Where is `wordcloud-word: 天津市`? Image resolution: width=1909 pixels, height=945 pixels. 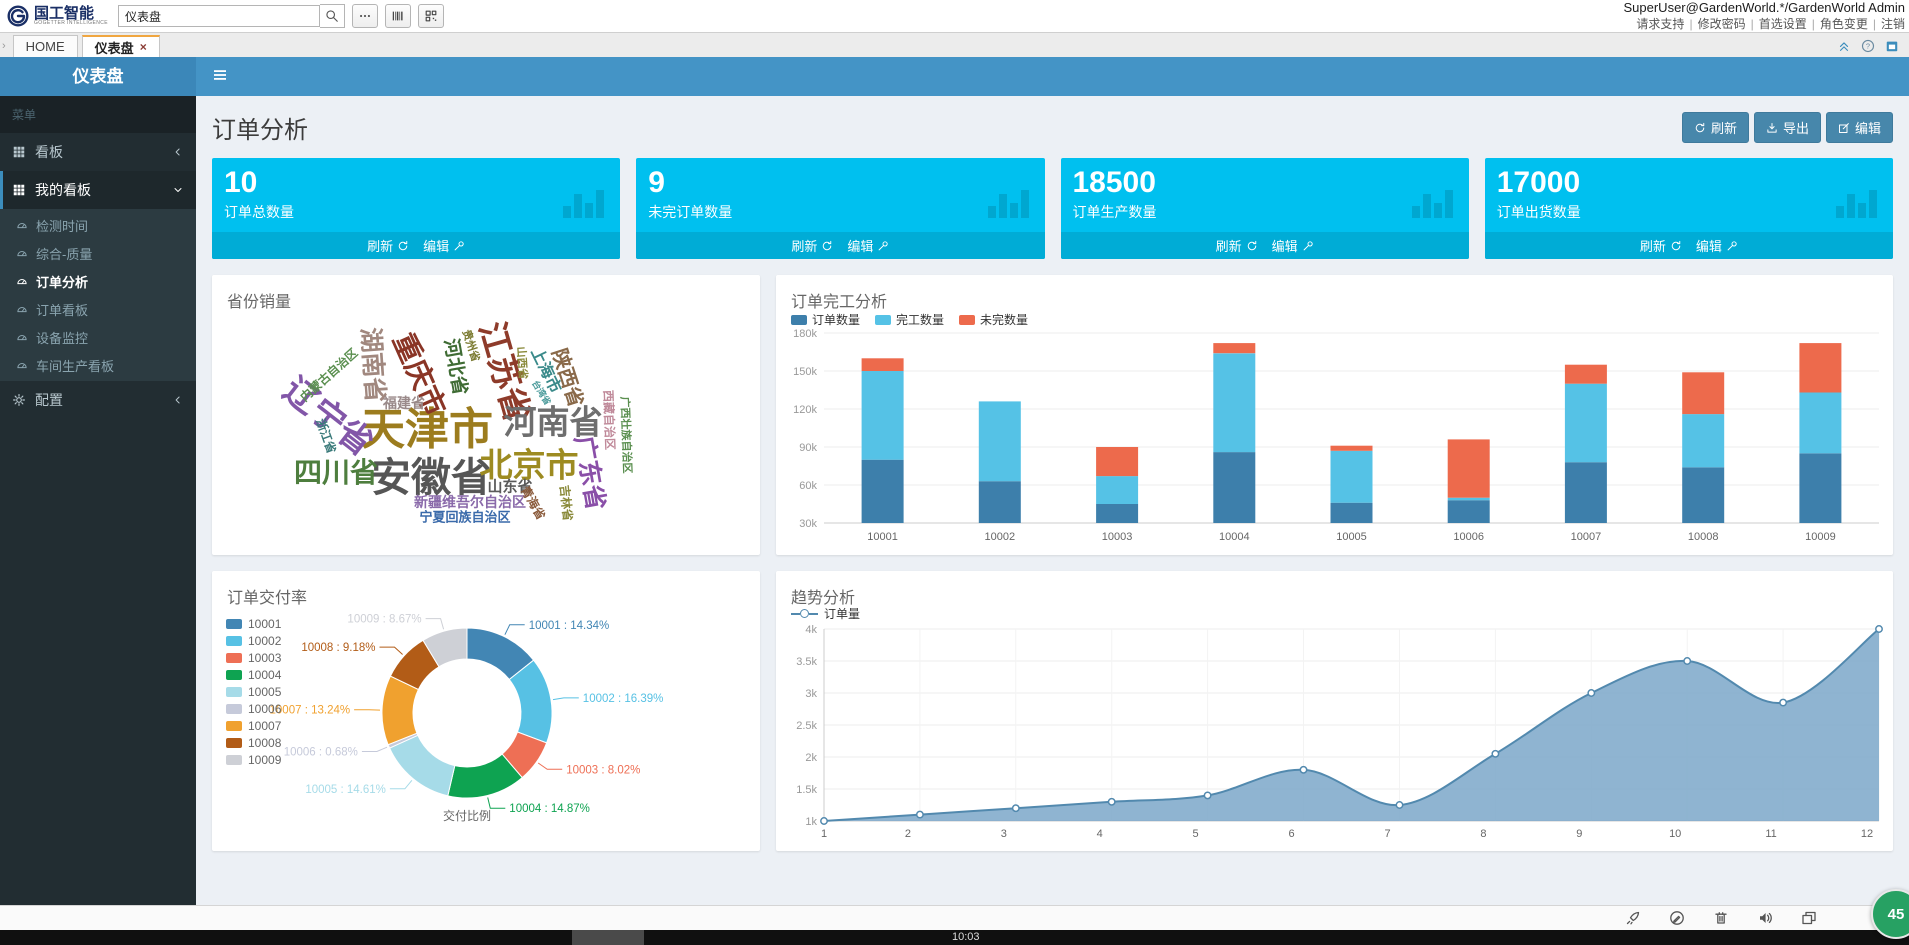
wordcloud-word: 天津市 is located at coordinates (427, 429).